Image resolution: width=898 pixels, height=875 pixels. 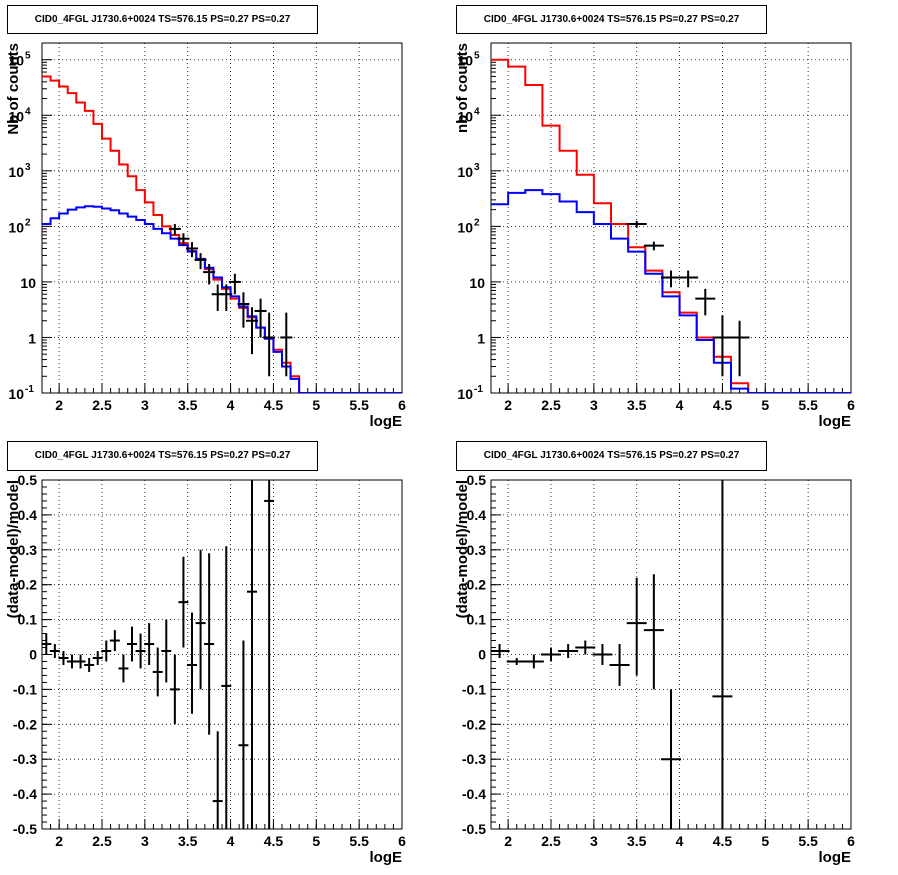 I want to click on y-tick-label: -0.4, so click(x=474, y=794).